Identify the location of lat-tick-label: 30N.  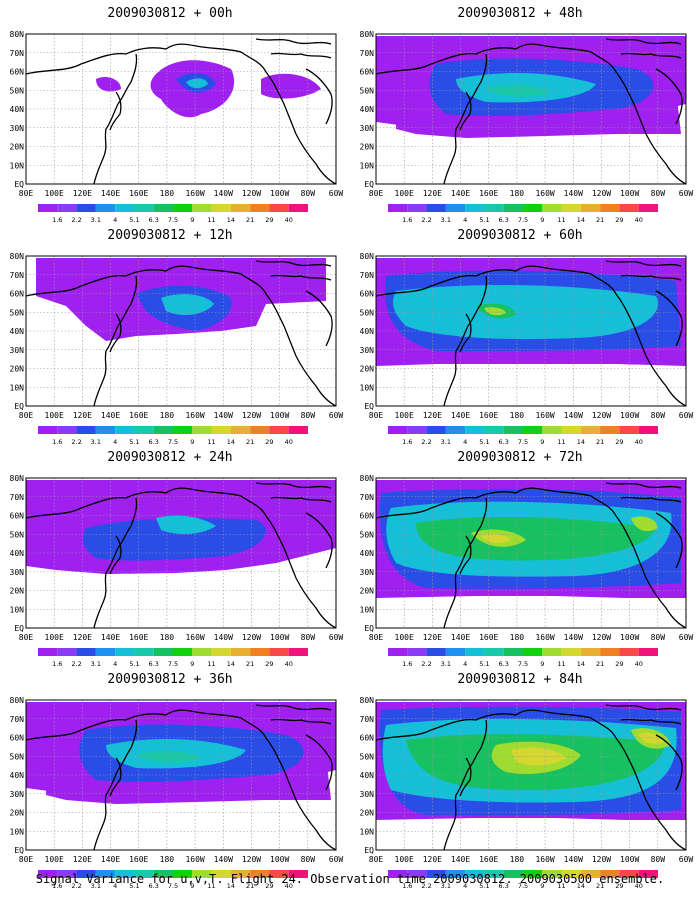
(367, 572).